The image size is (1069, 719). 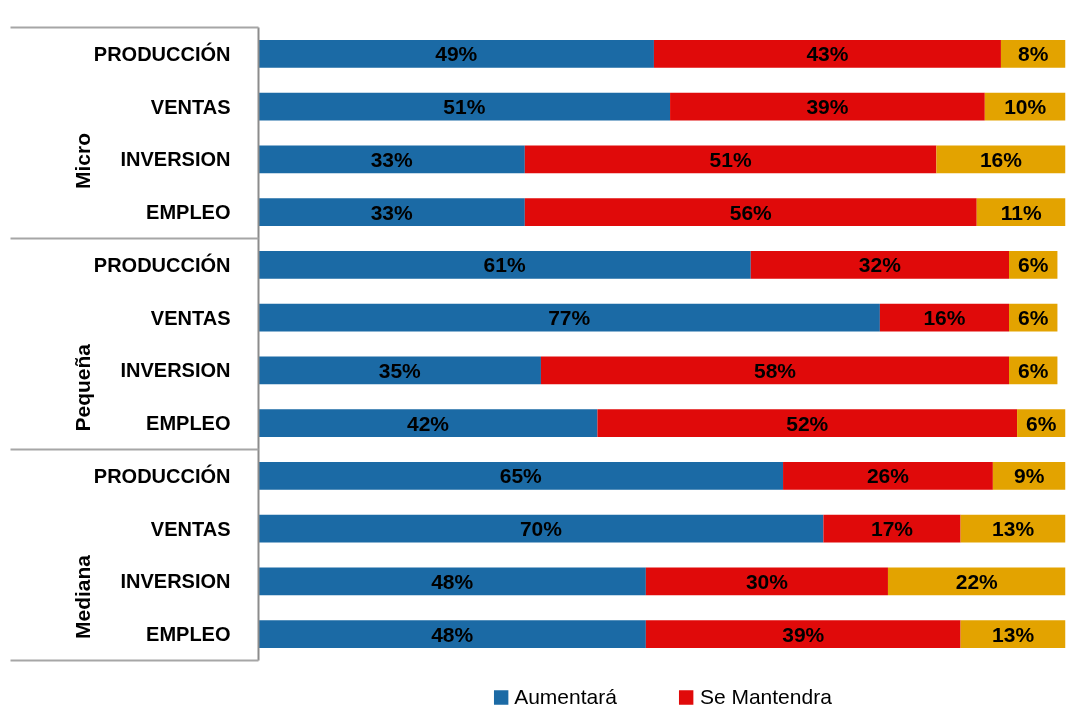 I want to click on data-label: 32%, so click(x=880, y=265).